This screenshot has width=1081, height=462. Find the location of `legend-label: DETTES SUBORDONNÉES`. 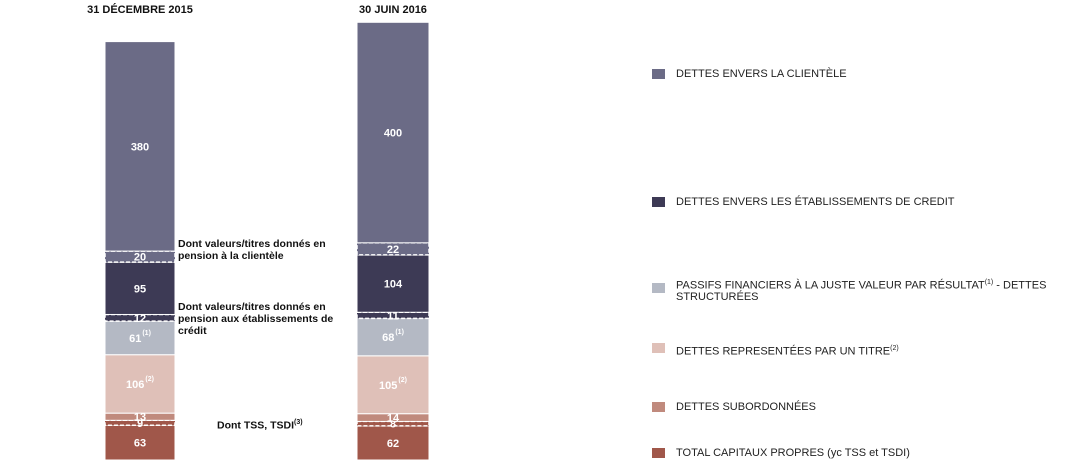

legend-label: DETTES SUBORDONNÉES is located at coordinates (746, 406).